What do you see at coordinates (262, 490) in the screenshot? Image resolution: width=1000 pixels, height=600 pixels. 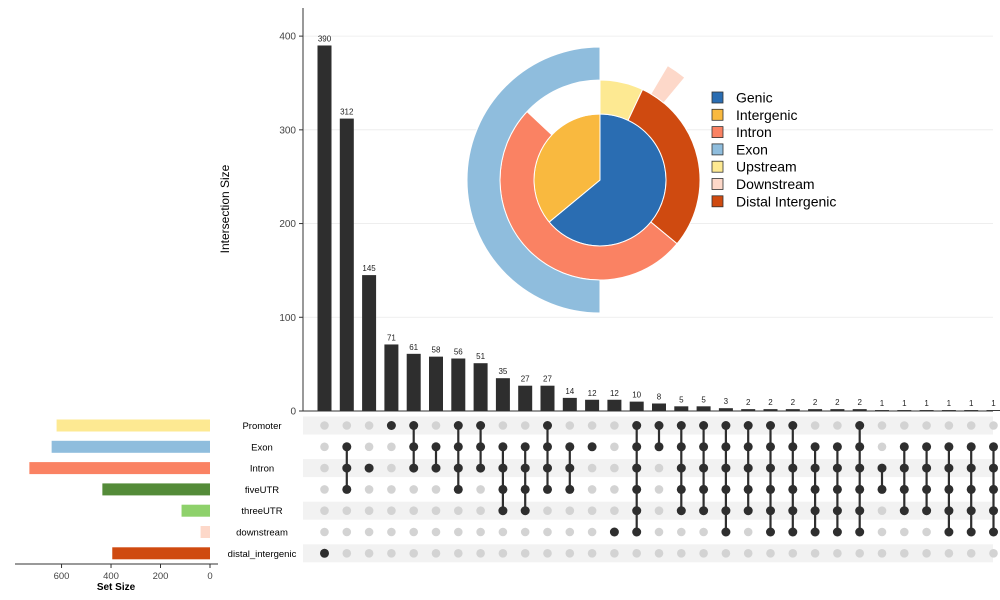 I see `set-name-label: fiveUTR` at bounding box center [262, 490].